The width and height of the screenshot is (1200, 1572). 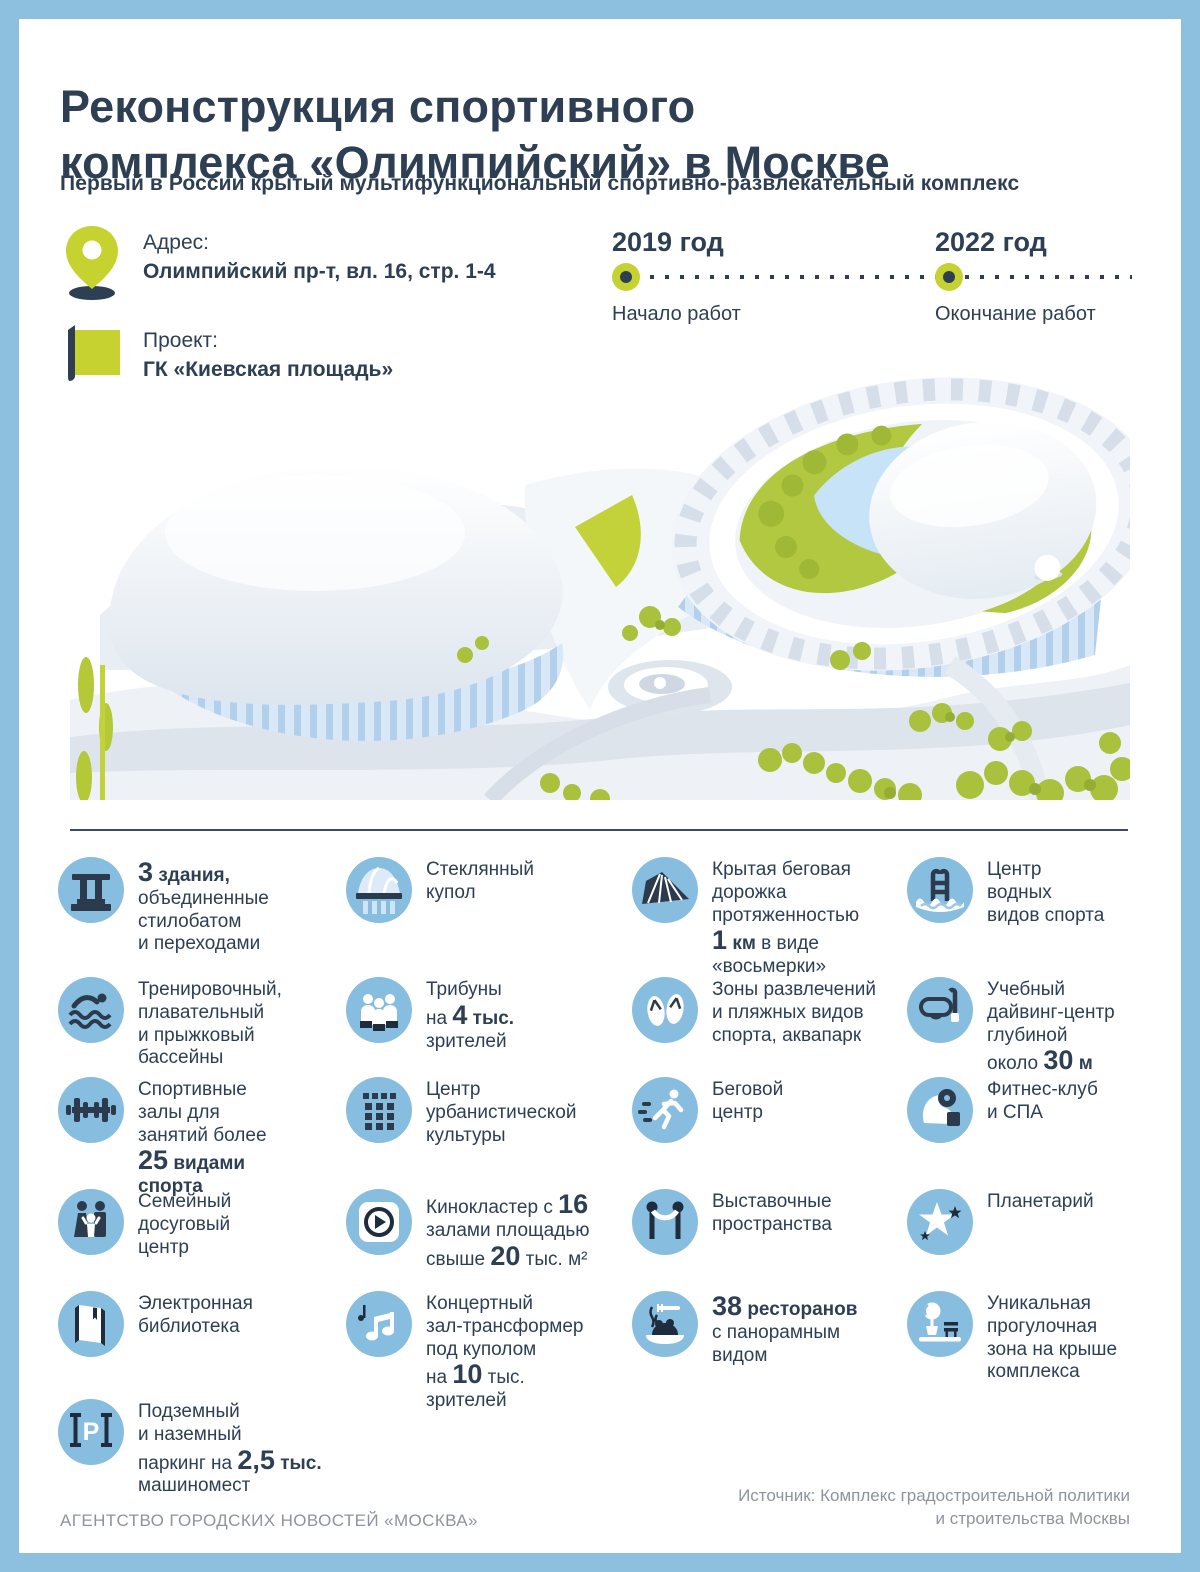 What do you see at coordinates (940, 1010) in the screenshot?
I see `diving-icon` at bounding box center [940, 1010].